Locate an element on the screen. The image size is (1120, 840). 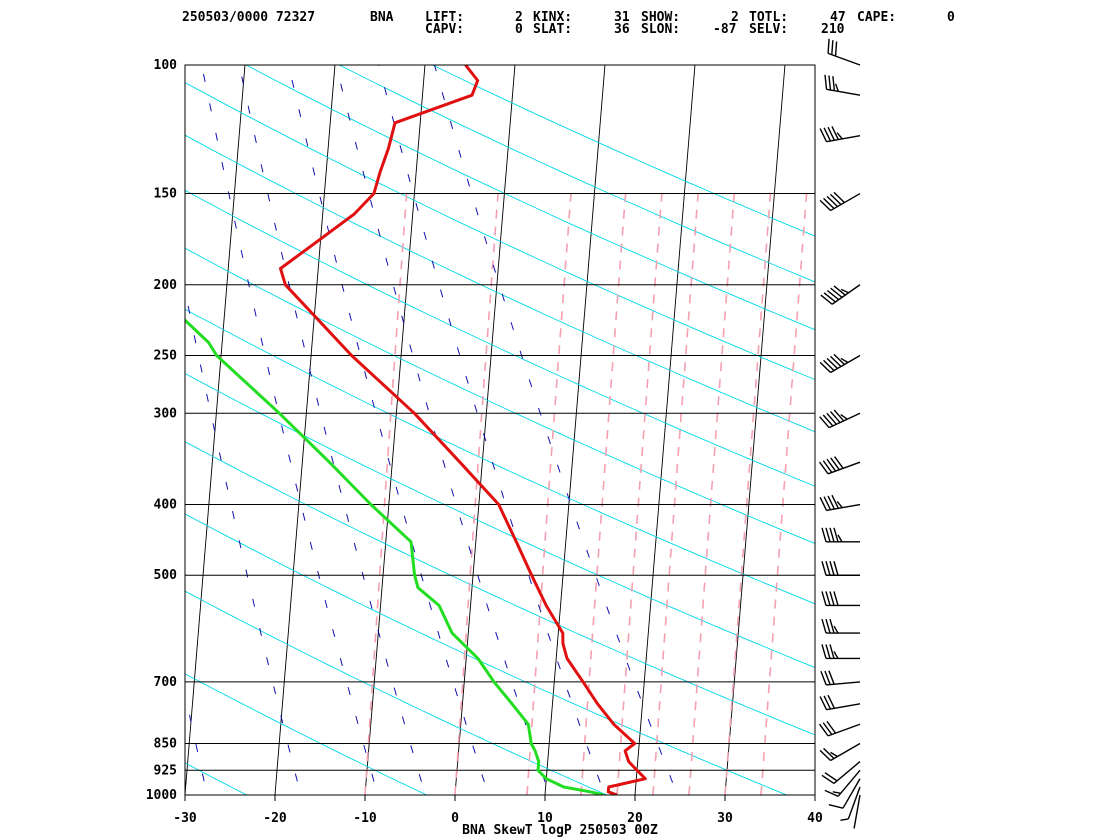
capv-value: 0 is located at coordinates (519, 29).